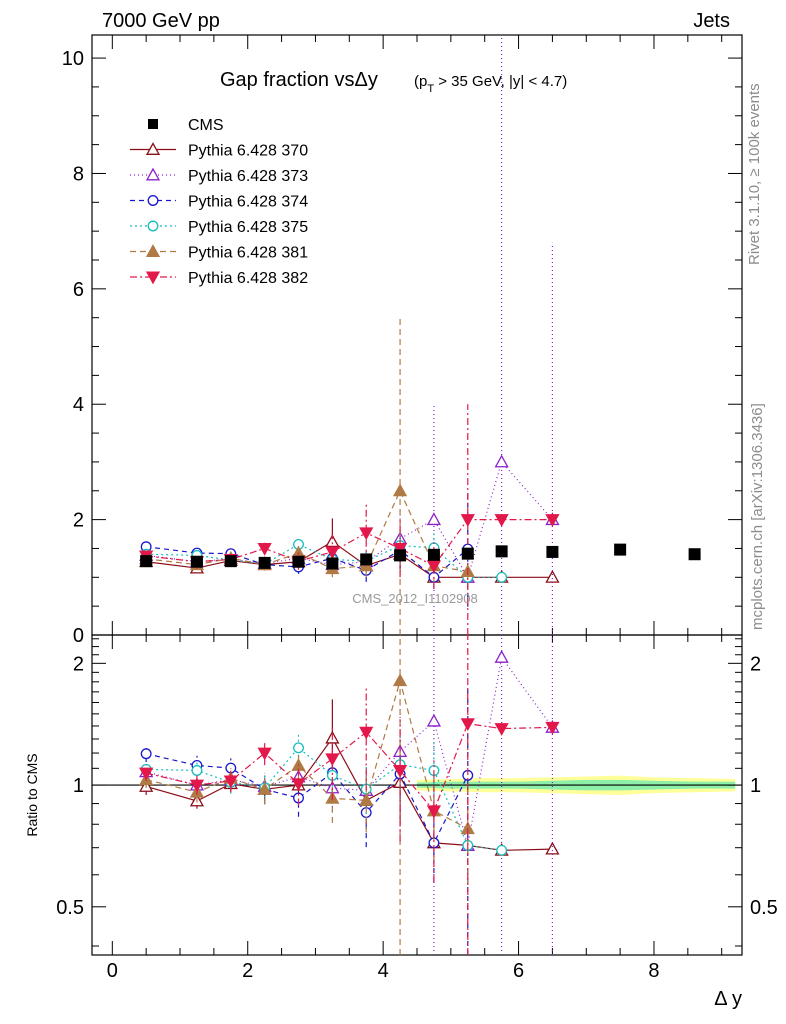 The width and height of the screenshot is (786, 1024). I want to click on y-tick-label: 8, so click(78, 174).